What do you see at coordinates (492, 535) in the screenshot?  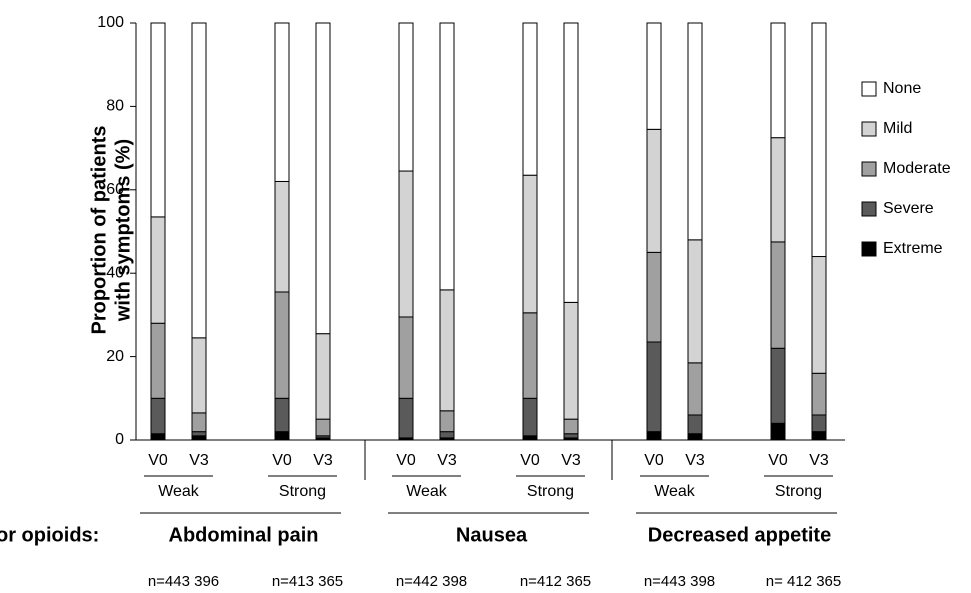 I see `group-label: Nausea` at bounding box center [492, 535].